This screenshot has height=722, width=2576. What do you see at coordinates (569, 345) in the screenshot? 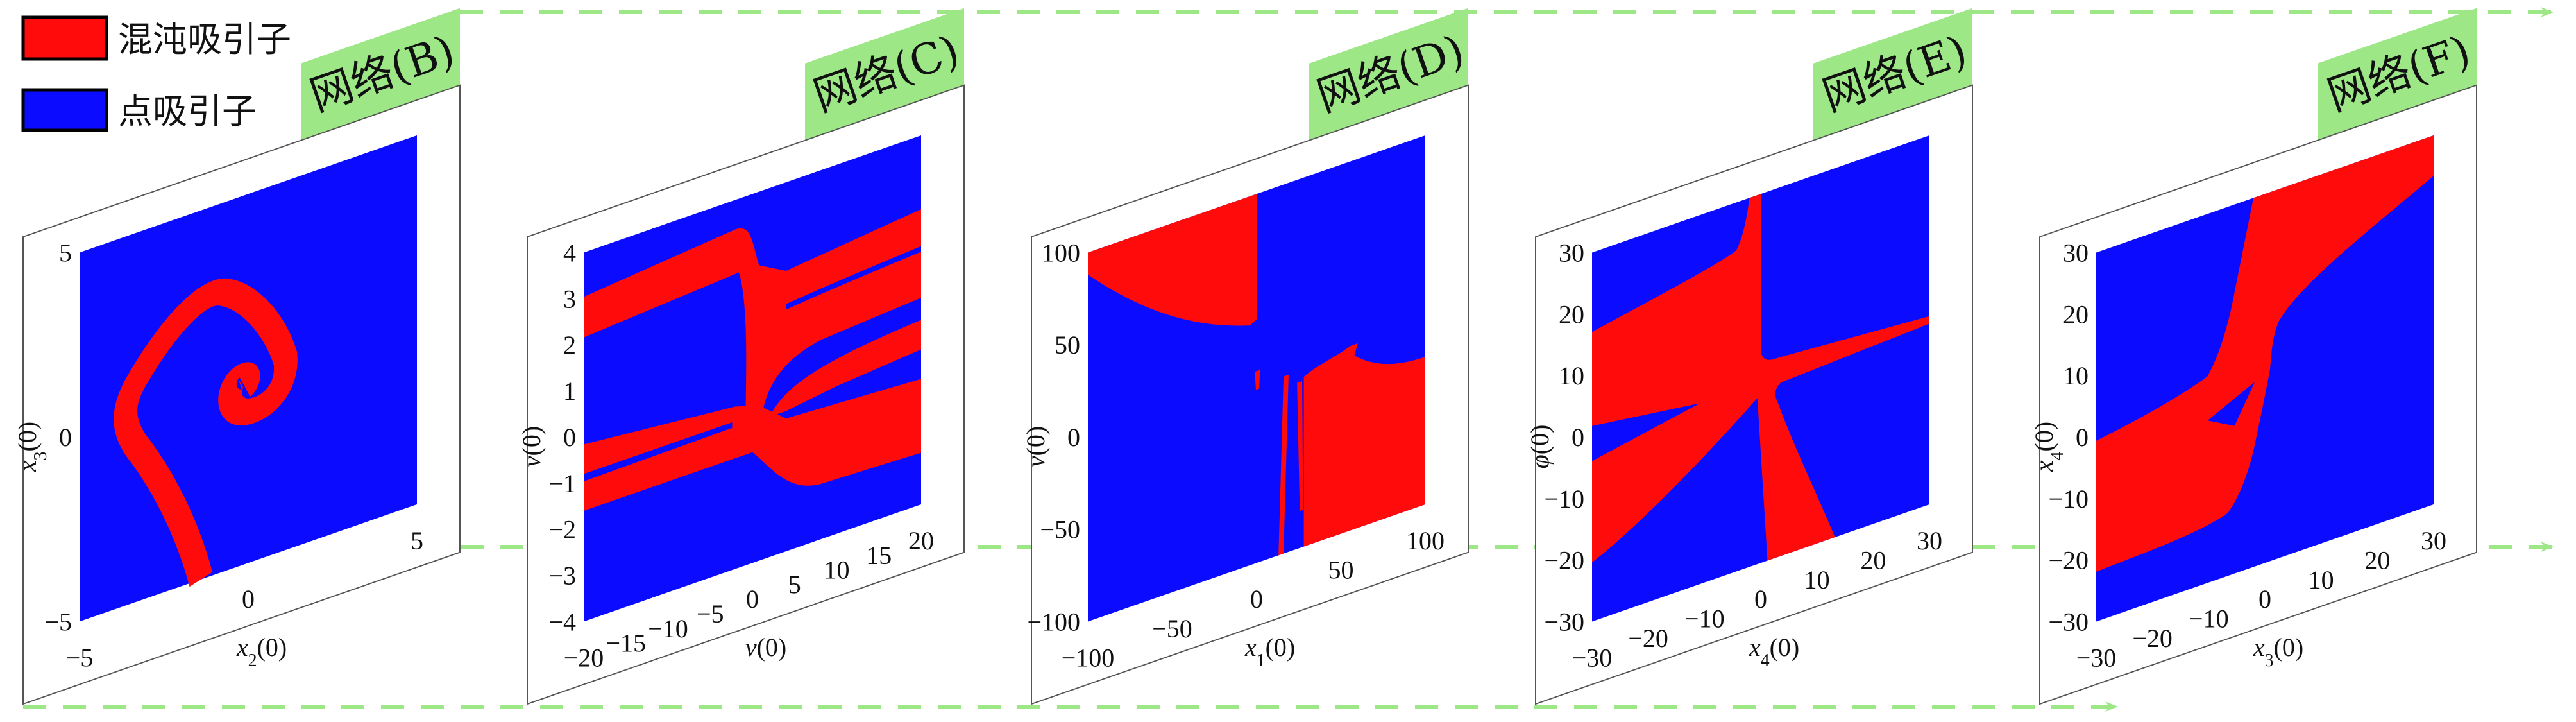
I see `y-tick-label: 2` at bounding box center [569, 345].